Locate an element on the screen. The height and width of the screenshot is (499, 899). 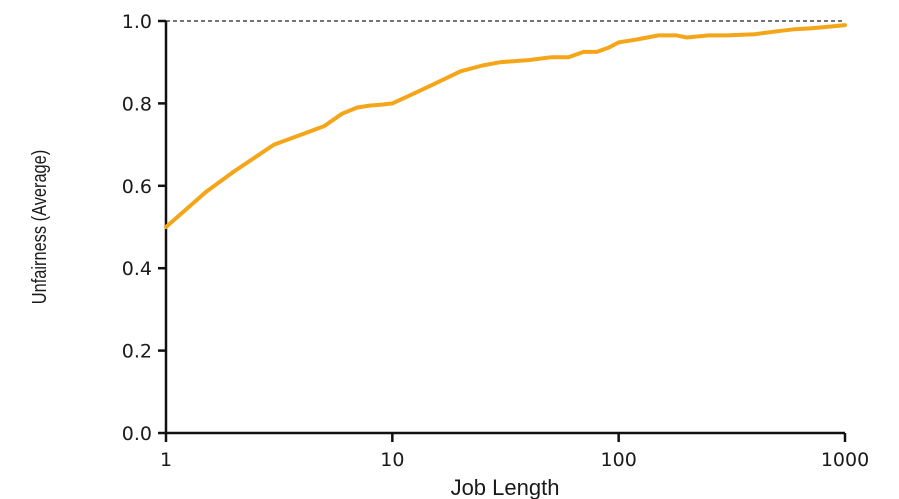
x-tick-label: 100 is located at coordinates (619, 460).